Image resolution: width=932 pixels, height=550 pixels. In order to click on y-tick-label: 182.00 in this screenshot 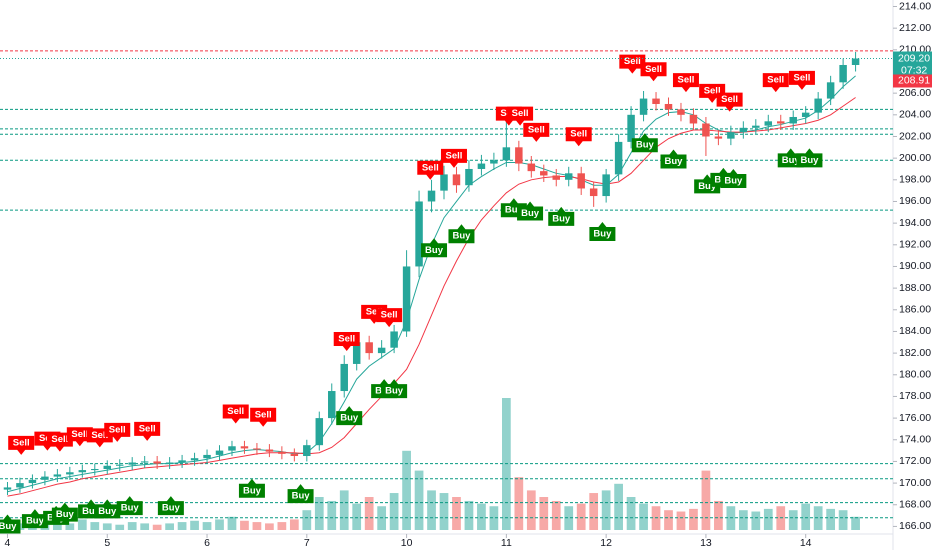, I will do `click(915, 353)`.